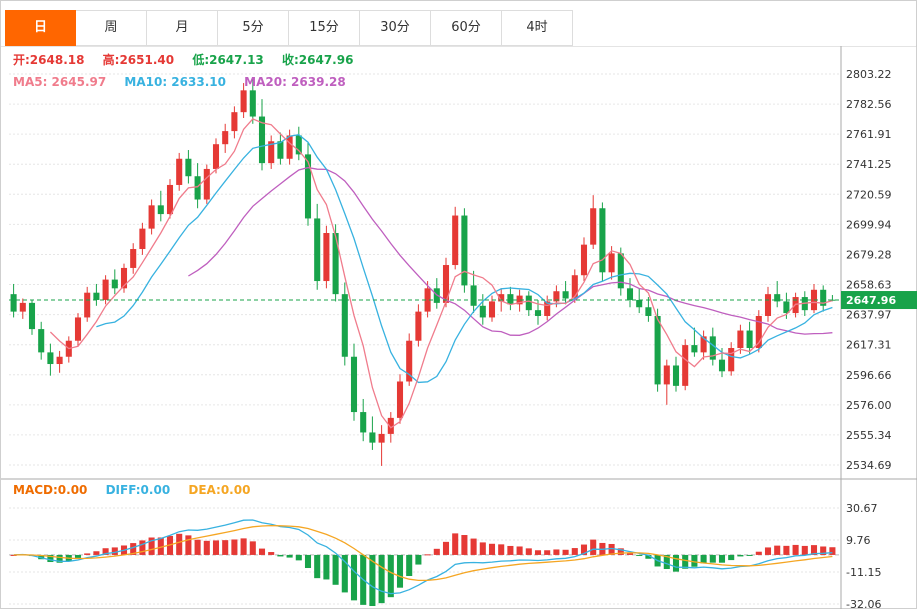 The height and width of the screenshot is (609, 917). I want to click on tab-4hour: 4时, so click(537, 28).